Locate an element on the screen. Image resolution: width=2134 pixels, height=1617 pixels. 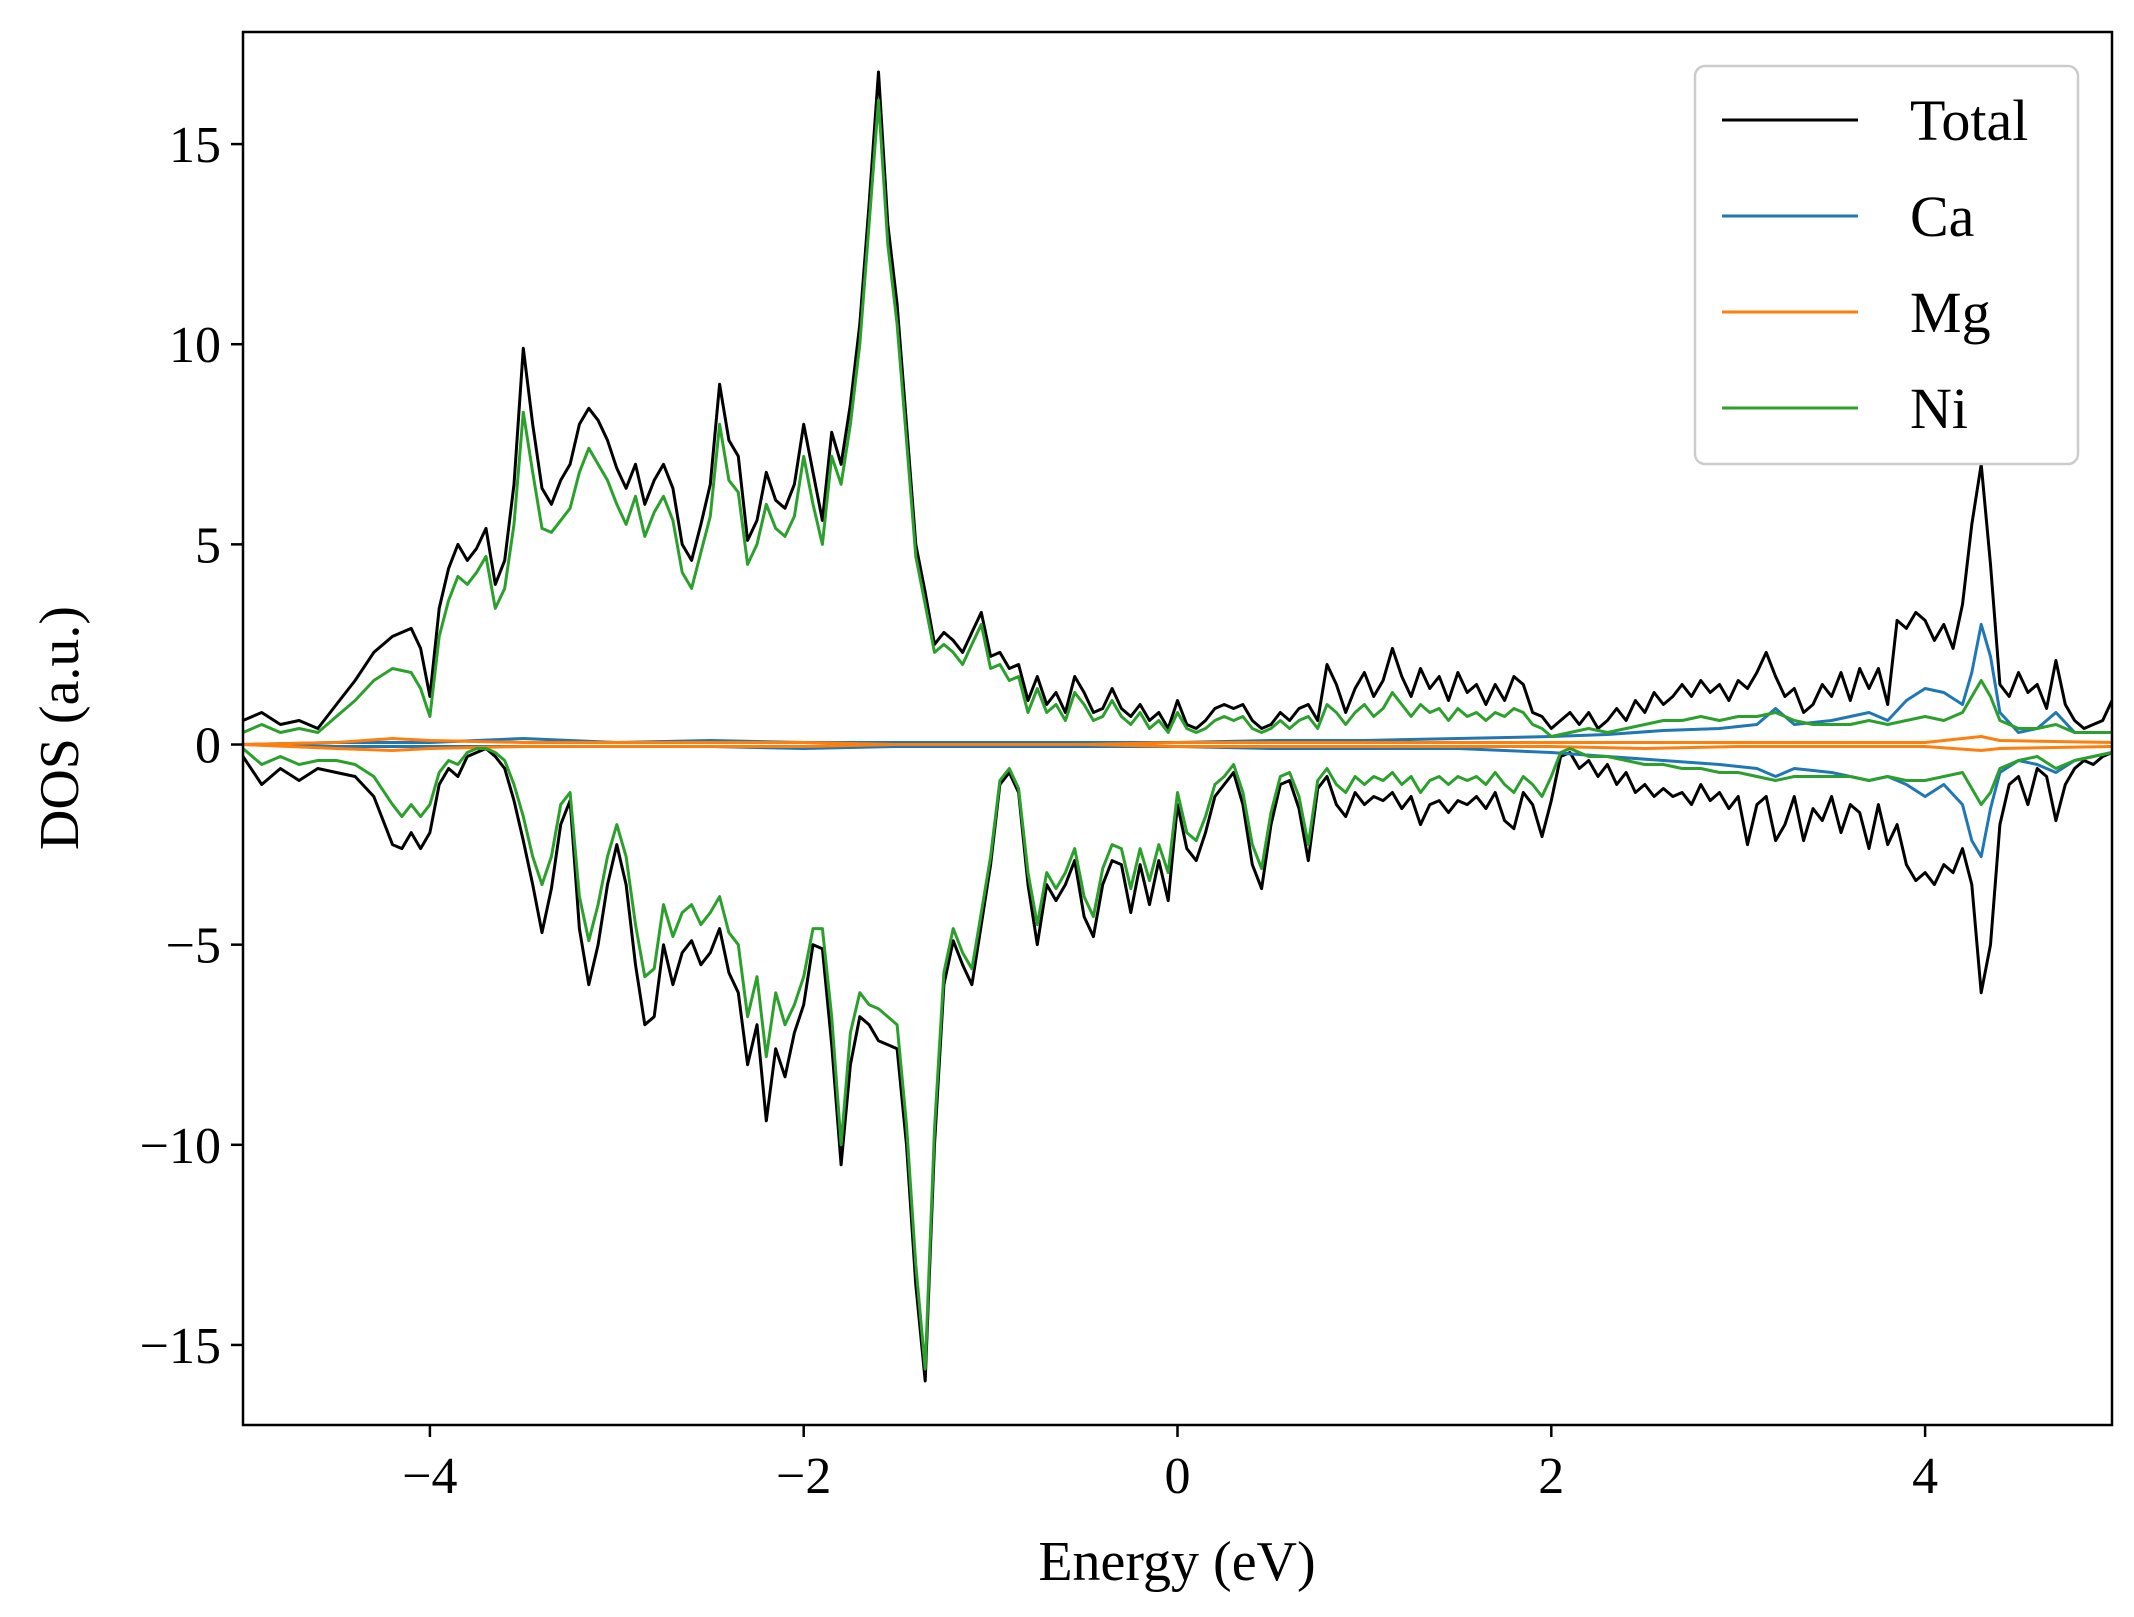
legend: Total Ca Mg Ni is located at coordinates (1886, 265).